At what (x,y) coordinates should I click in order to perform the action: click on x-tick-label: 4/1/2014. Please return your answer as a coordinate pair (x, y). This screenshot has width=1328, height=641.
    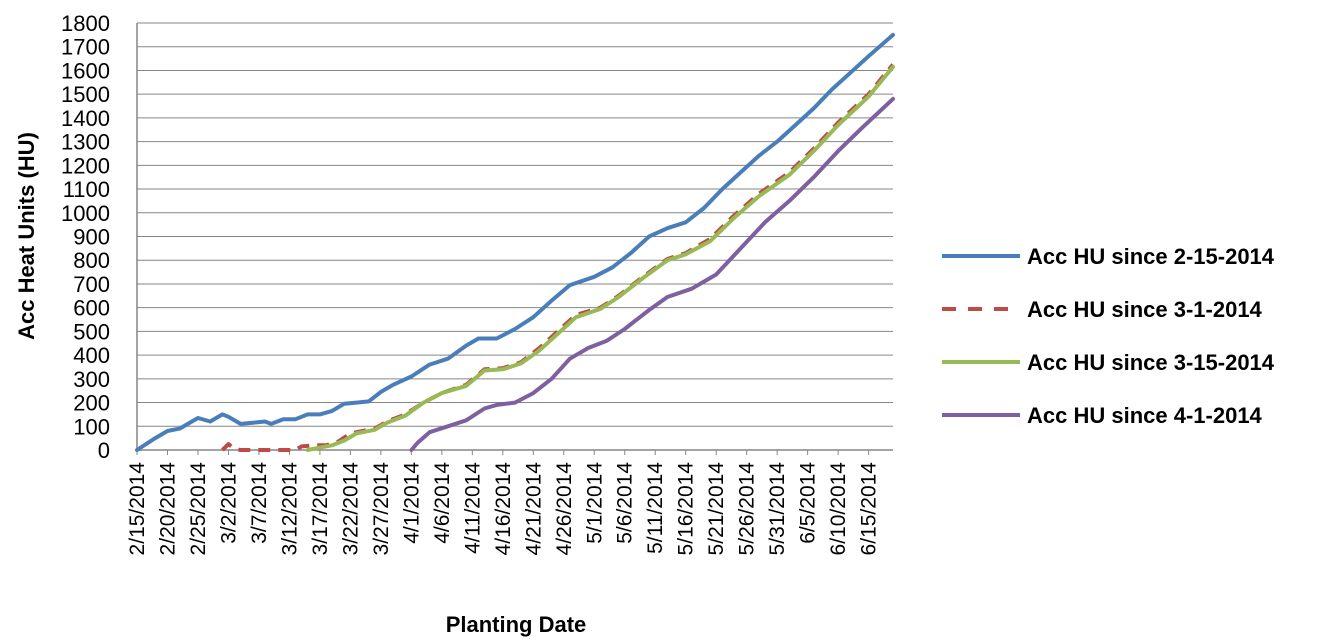
    Looking at the image, I should click on (411, 503).